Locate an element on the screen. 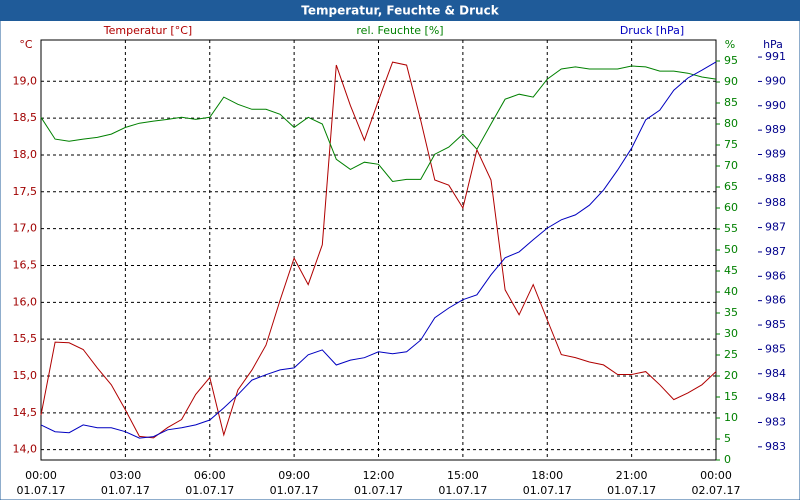  y-tick-label: 15,0 is located at coordinates (25, 375).